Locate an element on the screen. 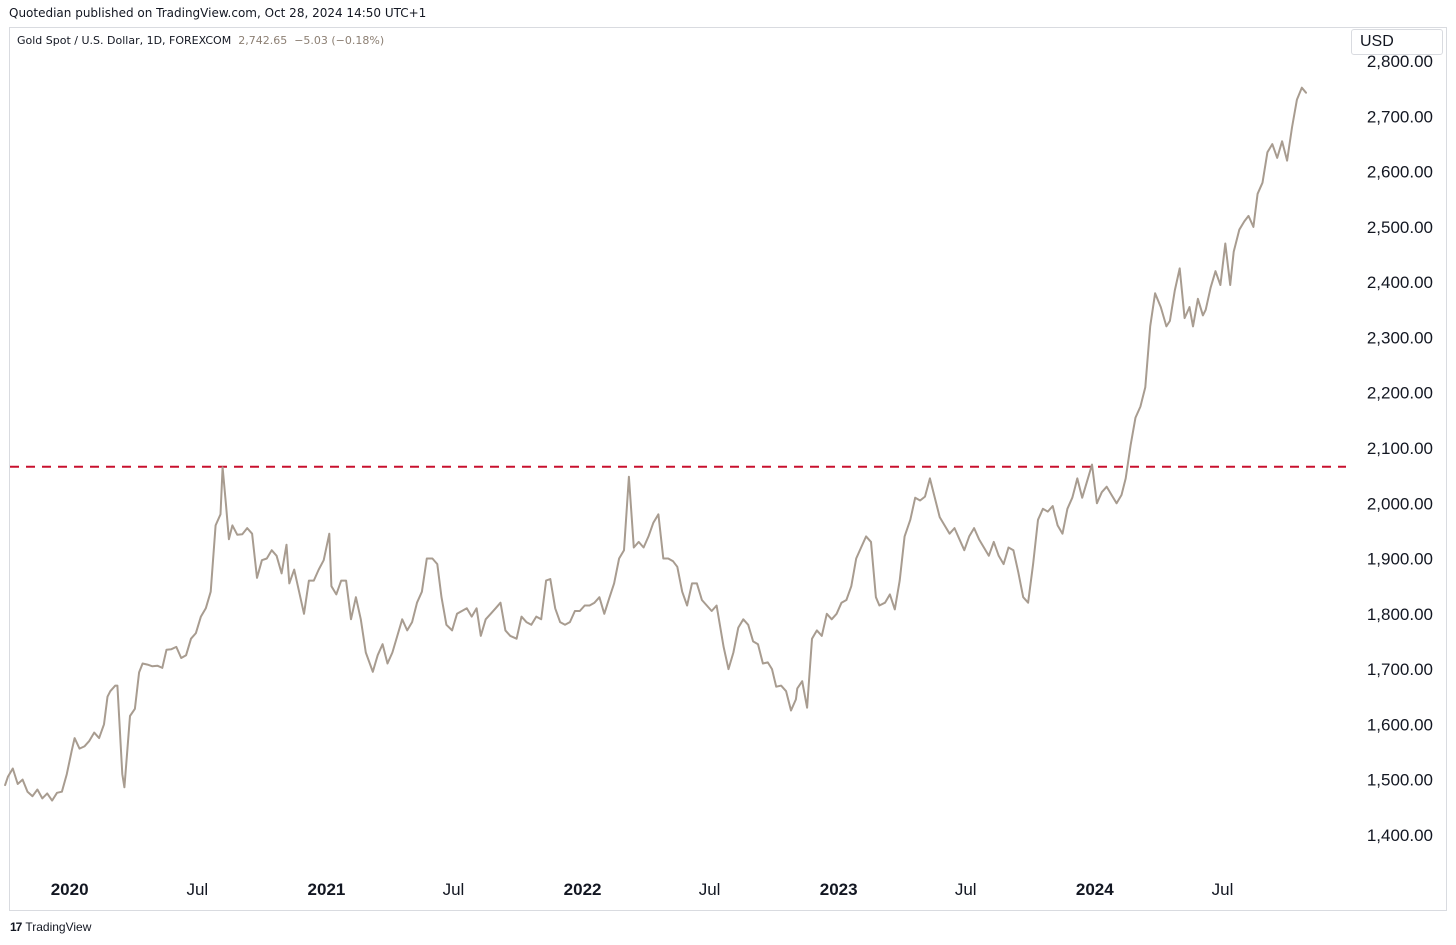 This screenshot has width=1456, height=945. y-tick-label: 2,300.00 is located at coordinates (1400, 337).